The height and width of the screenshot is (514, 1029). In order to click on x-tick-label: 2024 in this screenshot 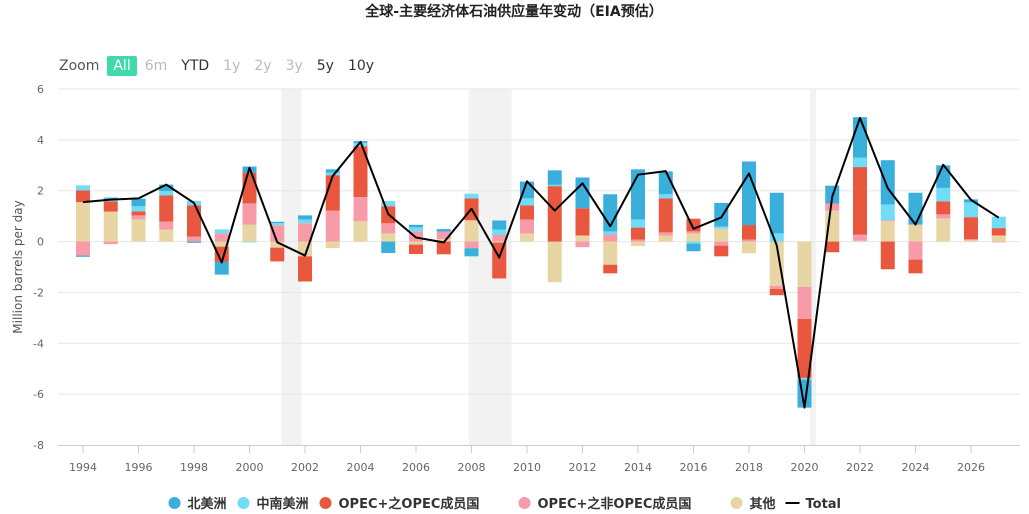, I will do `click(916, 467)`.